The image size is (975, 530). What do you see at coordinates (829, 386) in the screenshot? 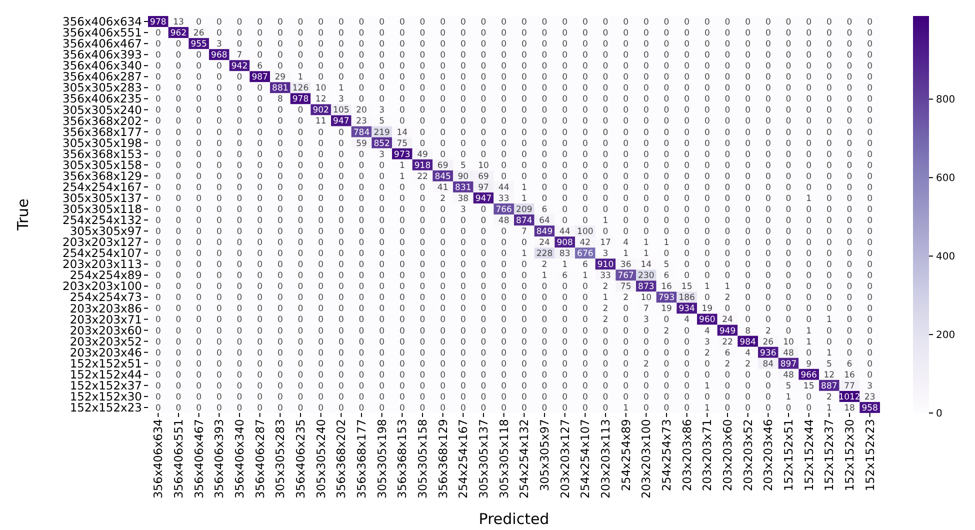
I see `data-label: 887` at bounding box center [829, 386].